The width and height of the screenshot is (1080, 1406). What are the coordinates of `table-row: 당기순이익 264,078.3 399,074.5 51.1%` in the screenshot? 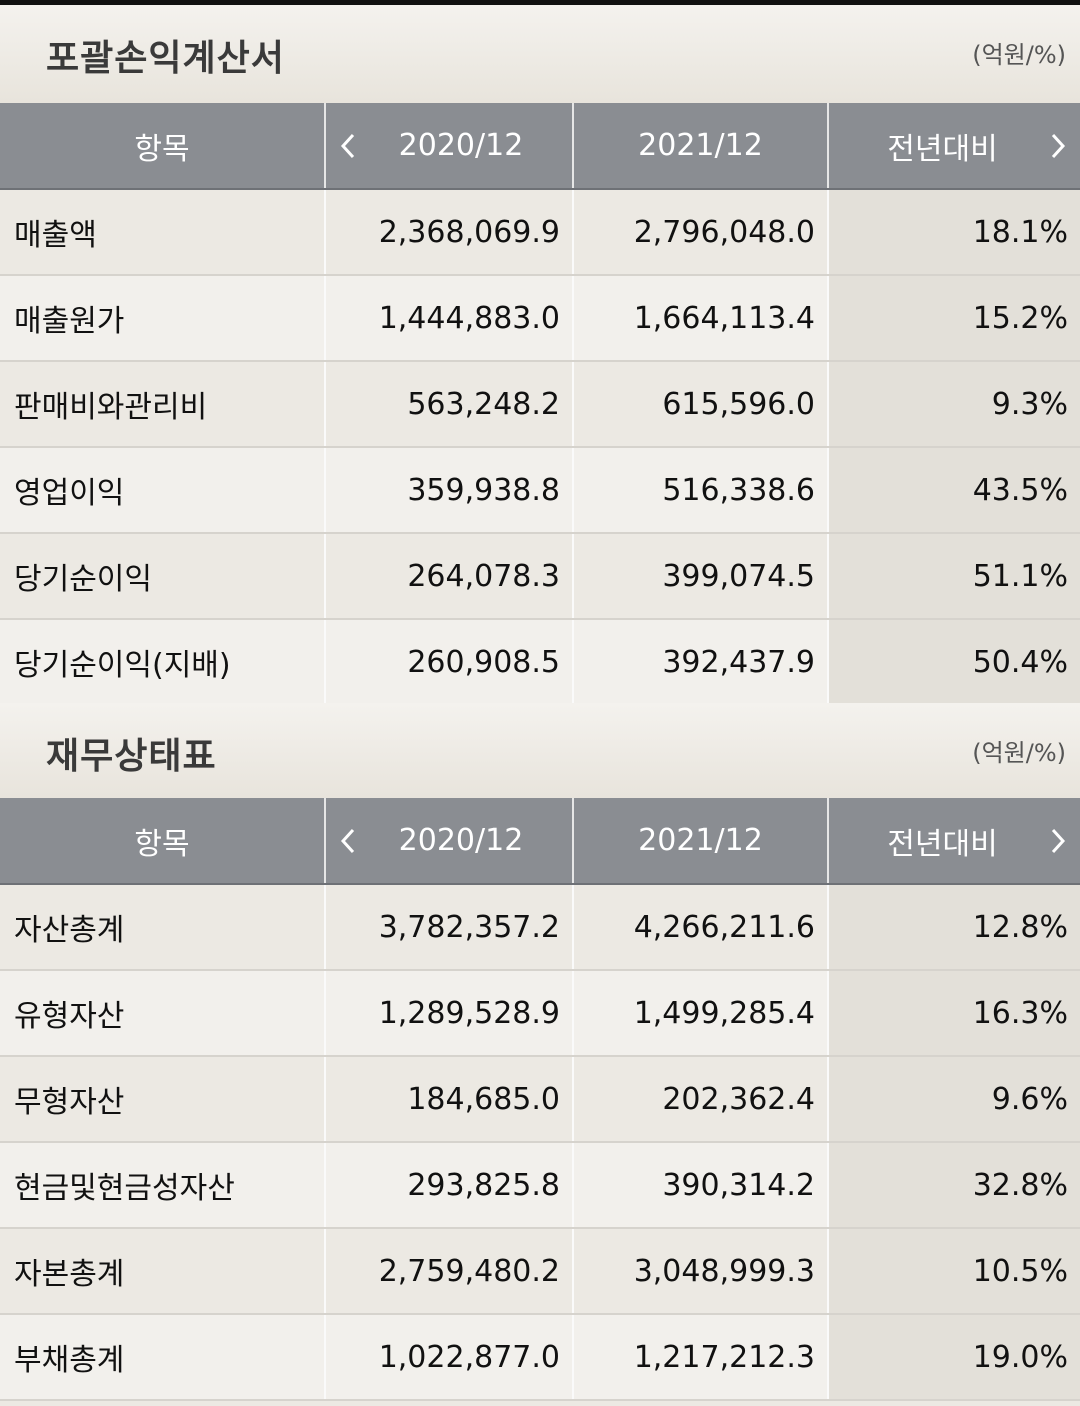 It's located at (540, 576).